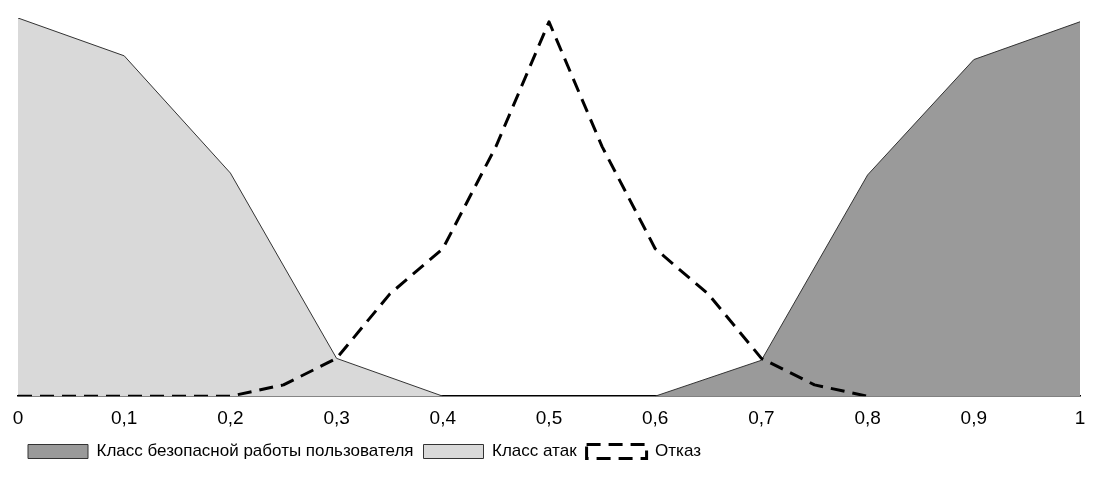  Describe the element at coordinates (867, 417) in the screenshot. I see `x-tick-label: 0,8` at that location.